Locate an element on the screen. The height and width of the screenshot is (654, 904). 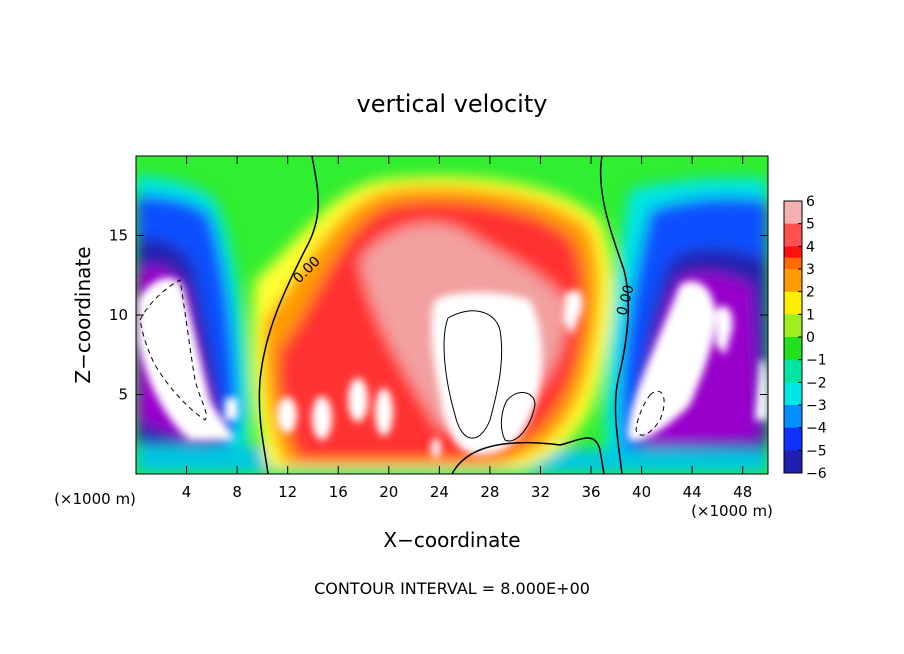
x-tick-label: 16 is located at coordinates (338, 492).